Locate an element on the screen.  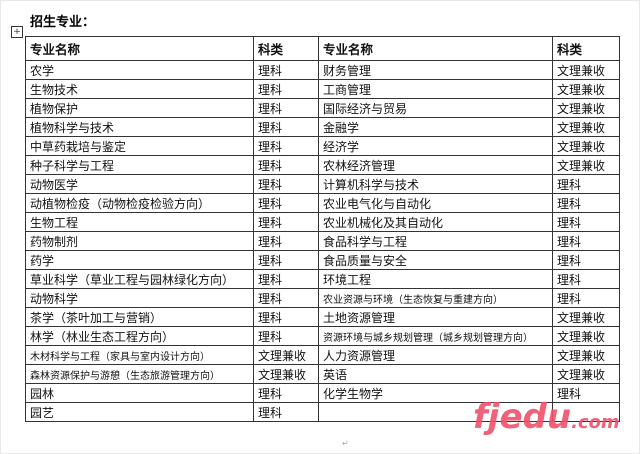
major-name-cell: 植物科学与技术 is located at coordinates (139, 127).